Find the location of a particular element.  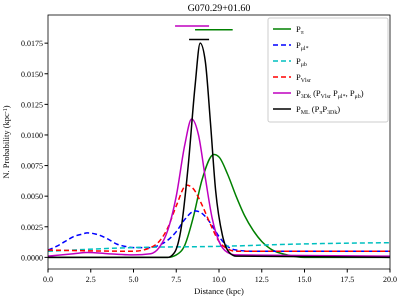

x-tick-label: 10.0 is located at coordinates (219, 279).